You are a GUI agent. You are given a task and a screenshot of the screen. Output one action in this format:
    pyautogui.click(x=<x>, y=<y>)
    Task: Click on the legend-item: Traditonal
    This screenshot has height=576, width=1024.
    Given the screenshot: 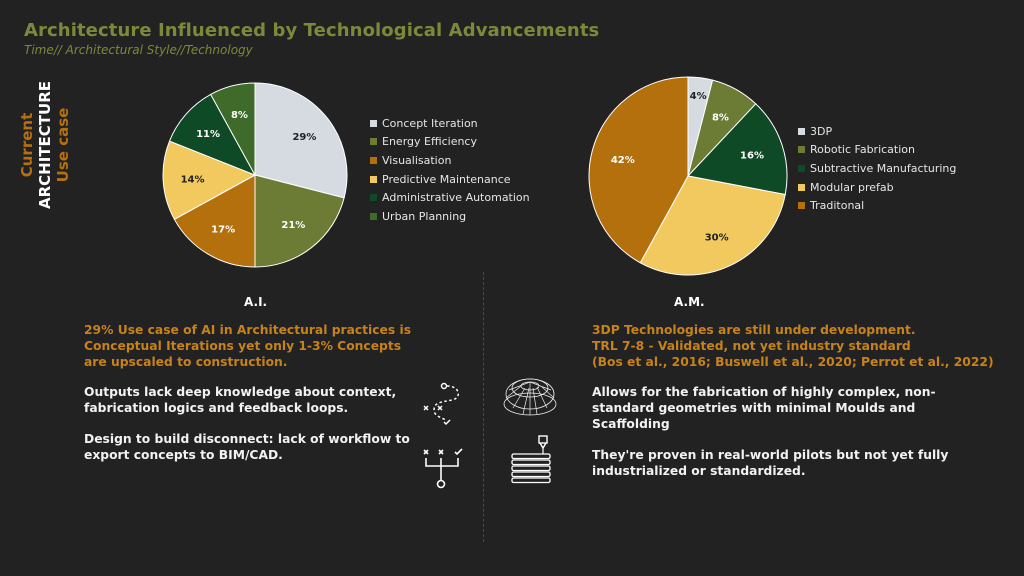 What is the action you would take?
    pyautogui.click(x=877, y=205)
    